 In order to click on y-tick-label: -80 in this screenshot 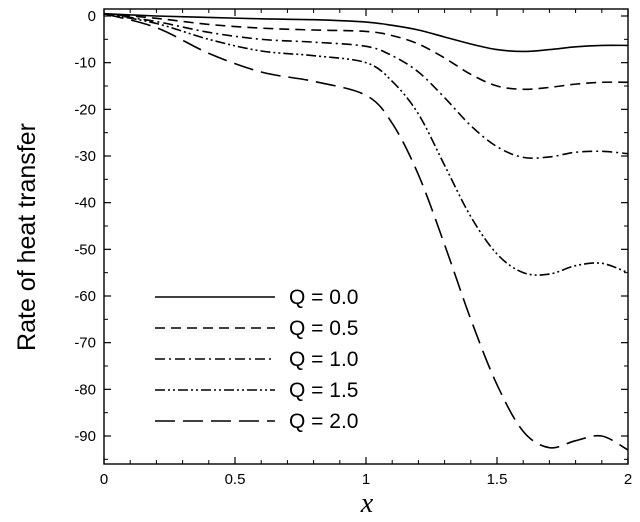, I will do `click(85, 389)`.